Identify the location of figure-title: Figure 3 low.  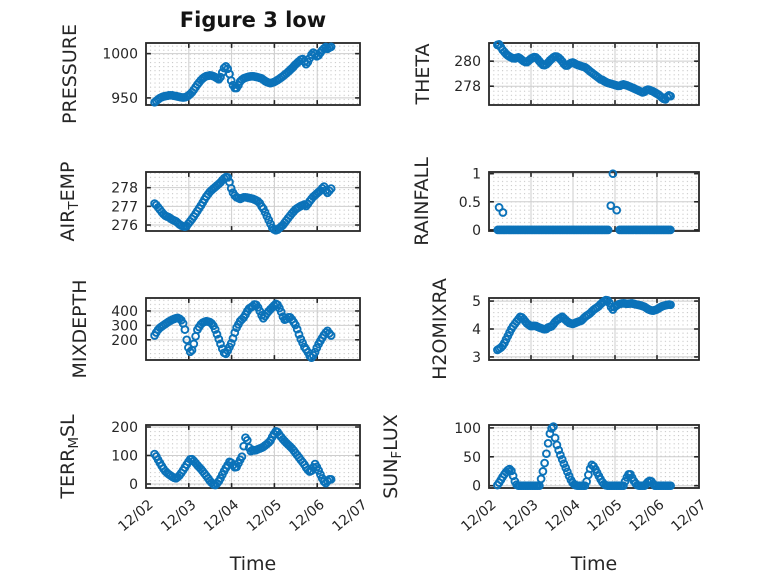
(253, 20).